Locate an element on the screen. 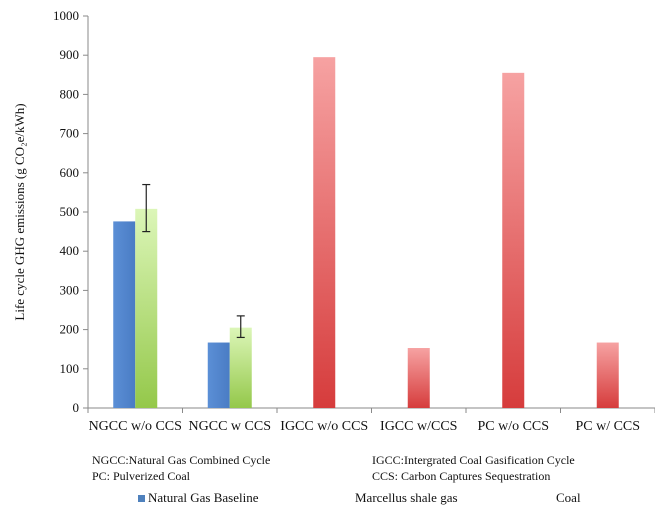  y-tick-label: 500 is located at coordinates (70, 211).